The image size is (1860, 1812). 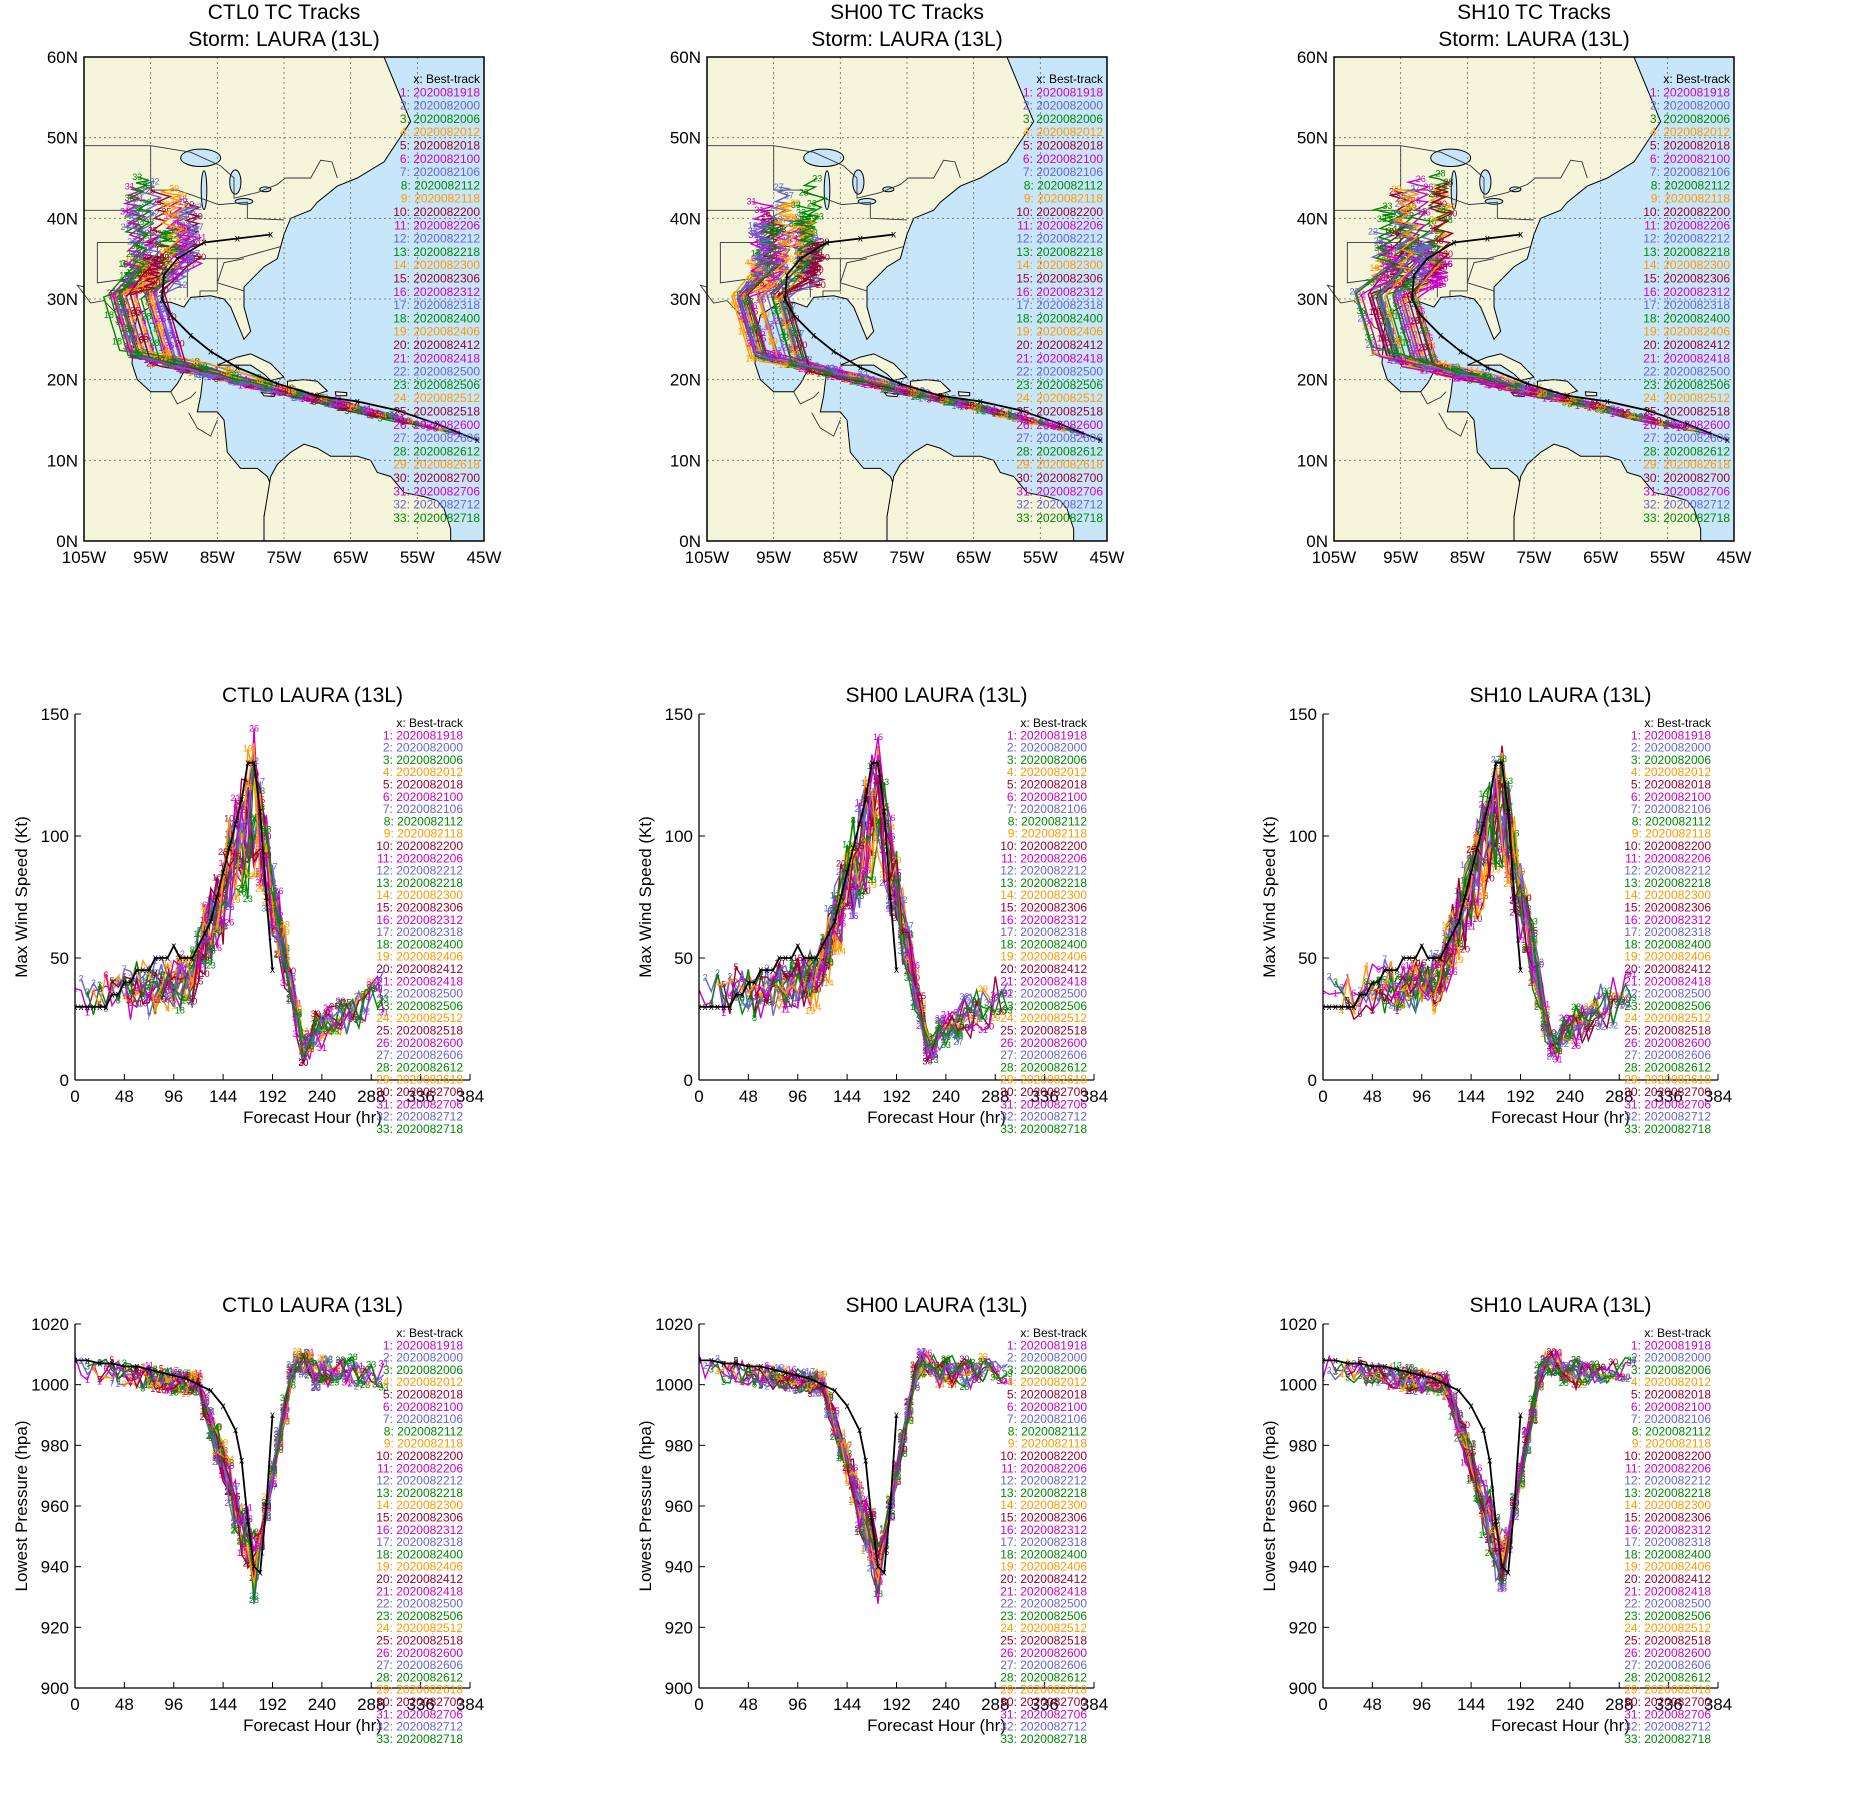 What do you see at coordinates (235, 874) in the screenshot?
I see `series-marker-11: 11` at bounding box center [235, 874].